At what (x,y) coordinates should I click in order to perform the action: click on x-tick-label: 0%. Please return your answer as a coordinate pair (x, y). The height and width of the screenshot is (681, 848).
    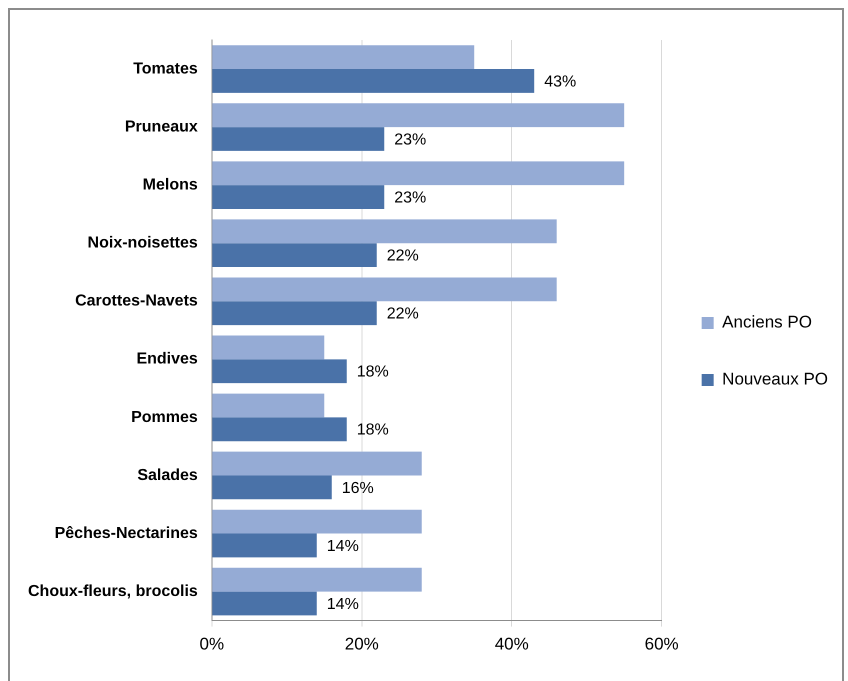
    Looking at the image, I should click on (212, 644).